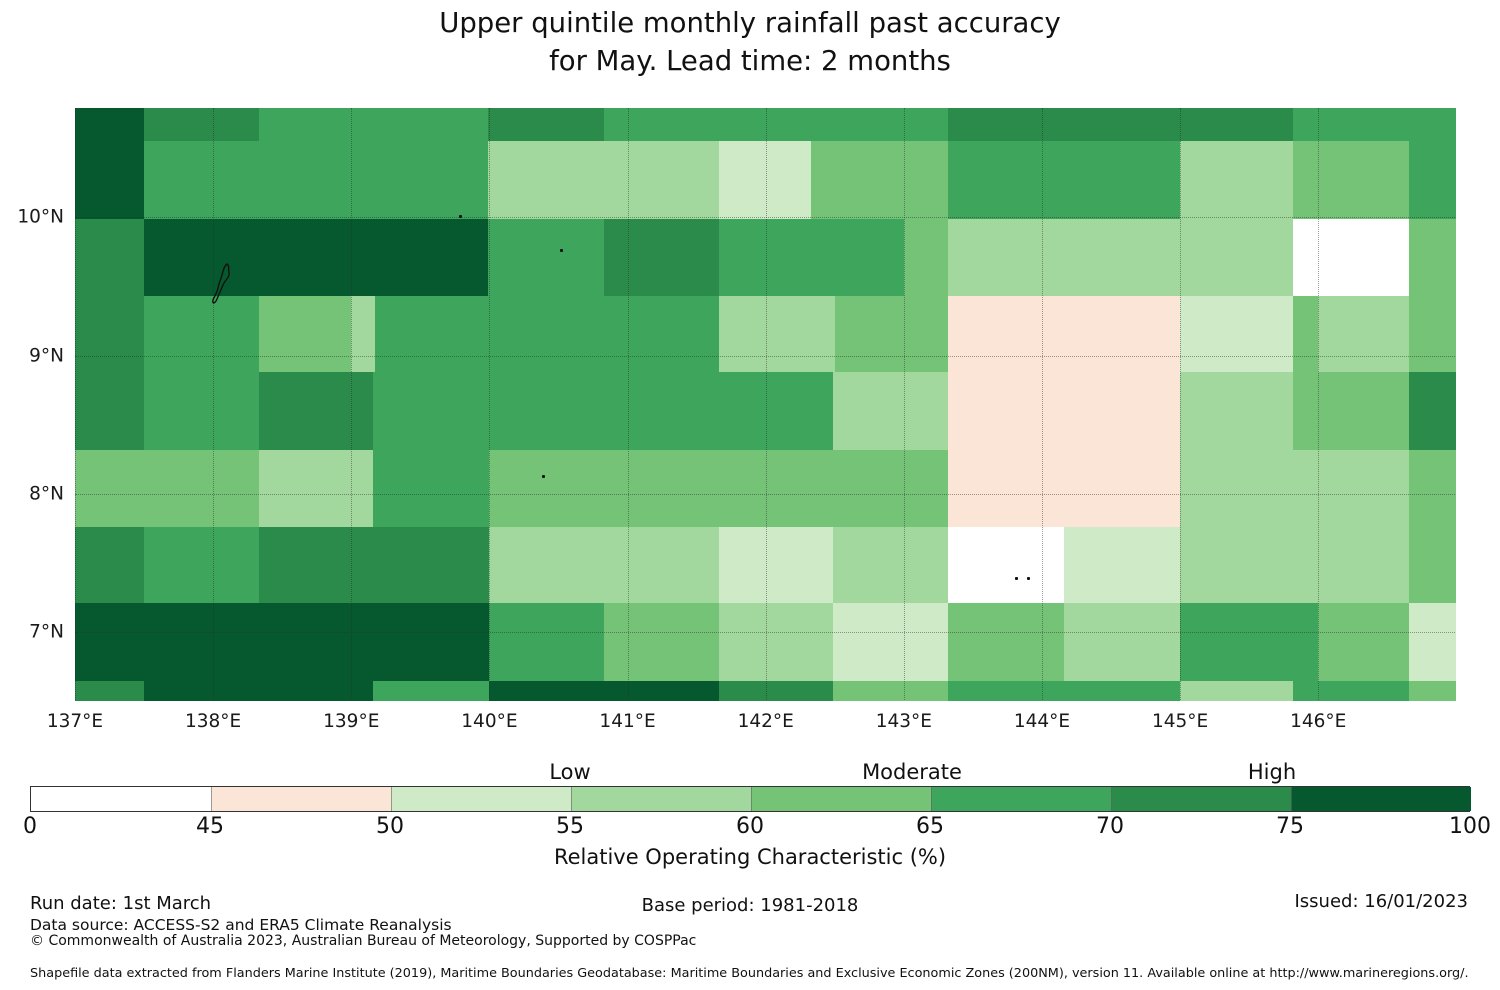 The width and height of the screenshot is (1500, 990). Describe the element at coordinates (489, 721) in the screenshot. I see `x-tick-label: 140°E` at that location.